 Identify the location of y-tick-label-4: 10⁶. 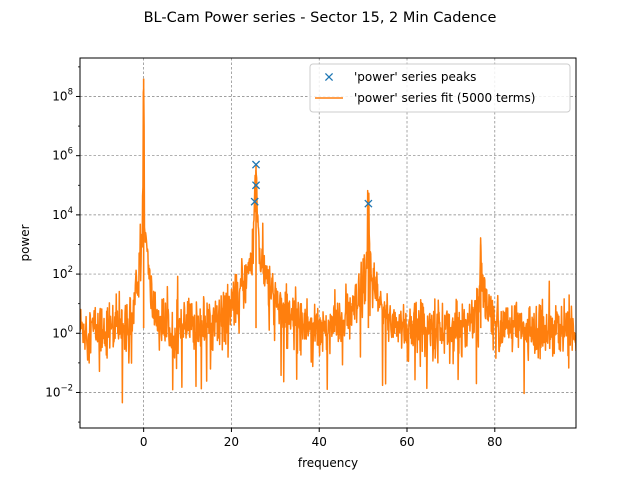
(62, 155).